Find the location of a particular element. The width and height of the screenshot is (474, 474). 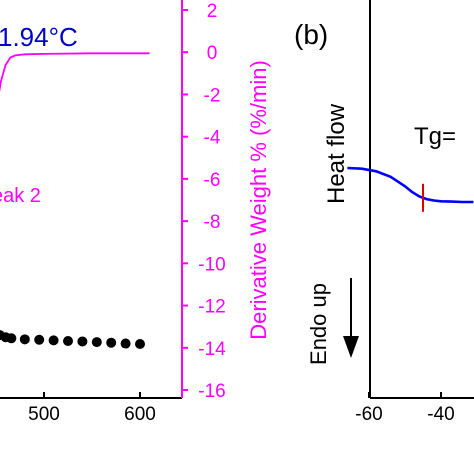

right-tick-label: -6 is located at coordinates (212, 180).